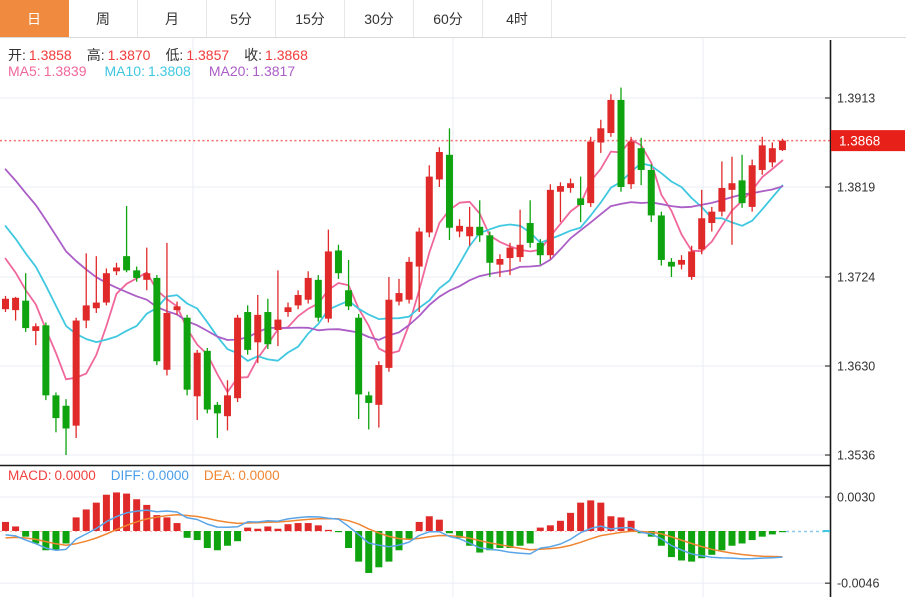  I want to click on ma20-value: 1.3817, so click(274, 71).